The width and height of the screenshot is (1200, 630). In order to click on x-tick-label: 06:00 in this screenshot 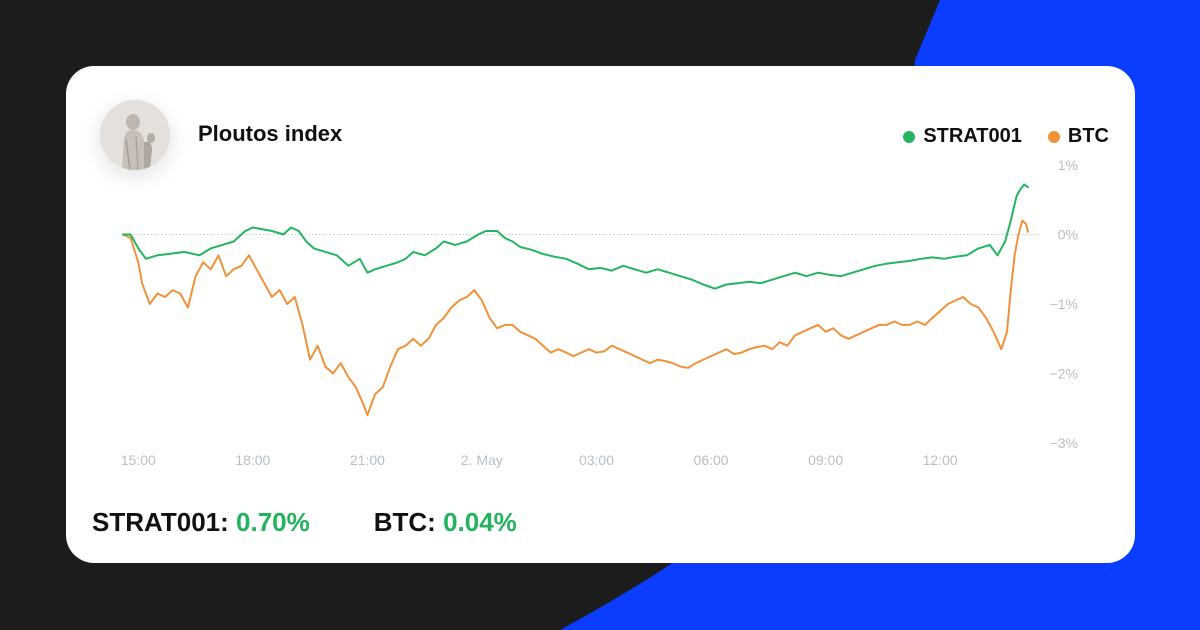, I will do `click(711, 460)`.